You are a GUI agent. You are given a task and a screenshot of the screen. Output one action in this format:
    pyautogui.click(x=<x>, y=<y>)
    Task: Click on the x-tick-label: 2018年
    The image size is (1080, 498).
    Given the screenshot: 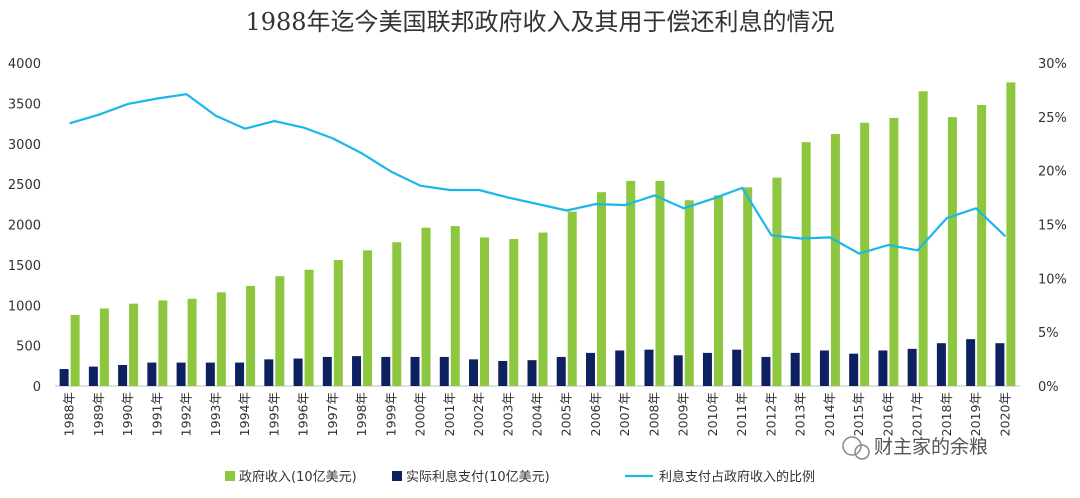 What is the action you would take?
    pyautogui.click(x=946, y=414)
    